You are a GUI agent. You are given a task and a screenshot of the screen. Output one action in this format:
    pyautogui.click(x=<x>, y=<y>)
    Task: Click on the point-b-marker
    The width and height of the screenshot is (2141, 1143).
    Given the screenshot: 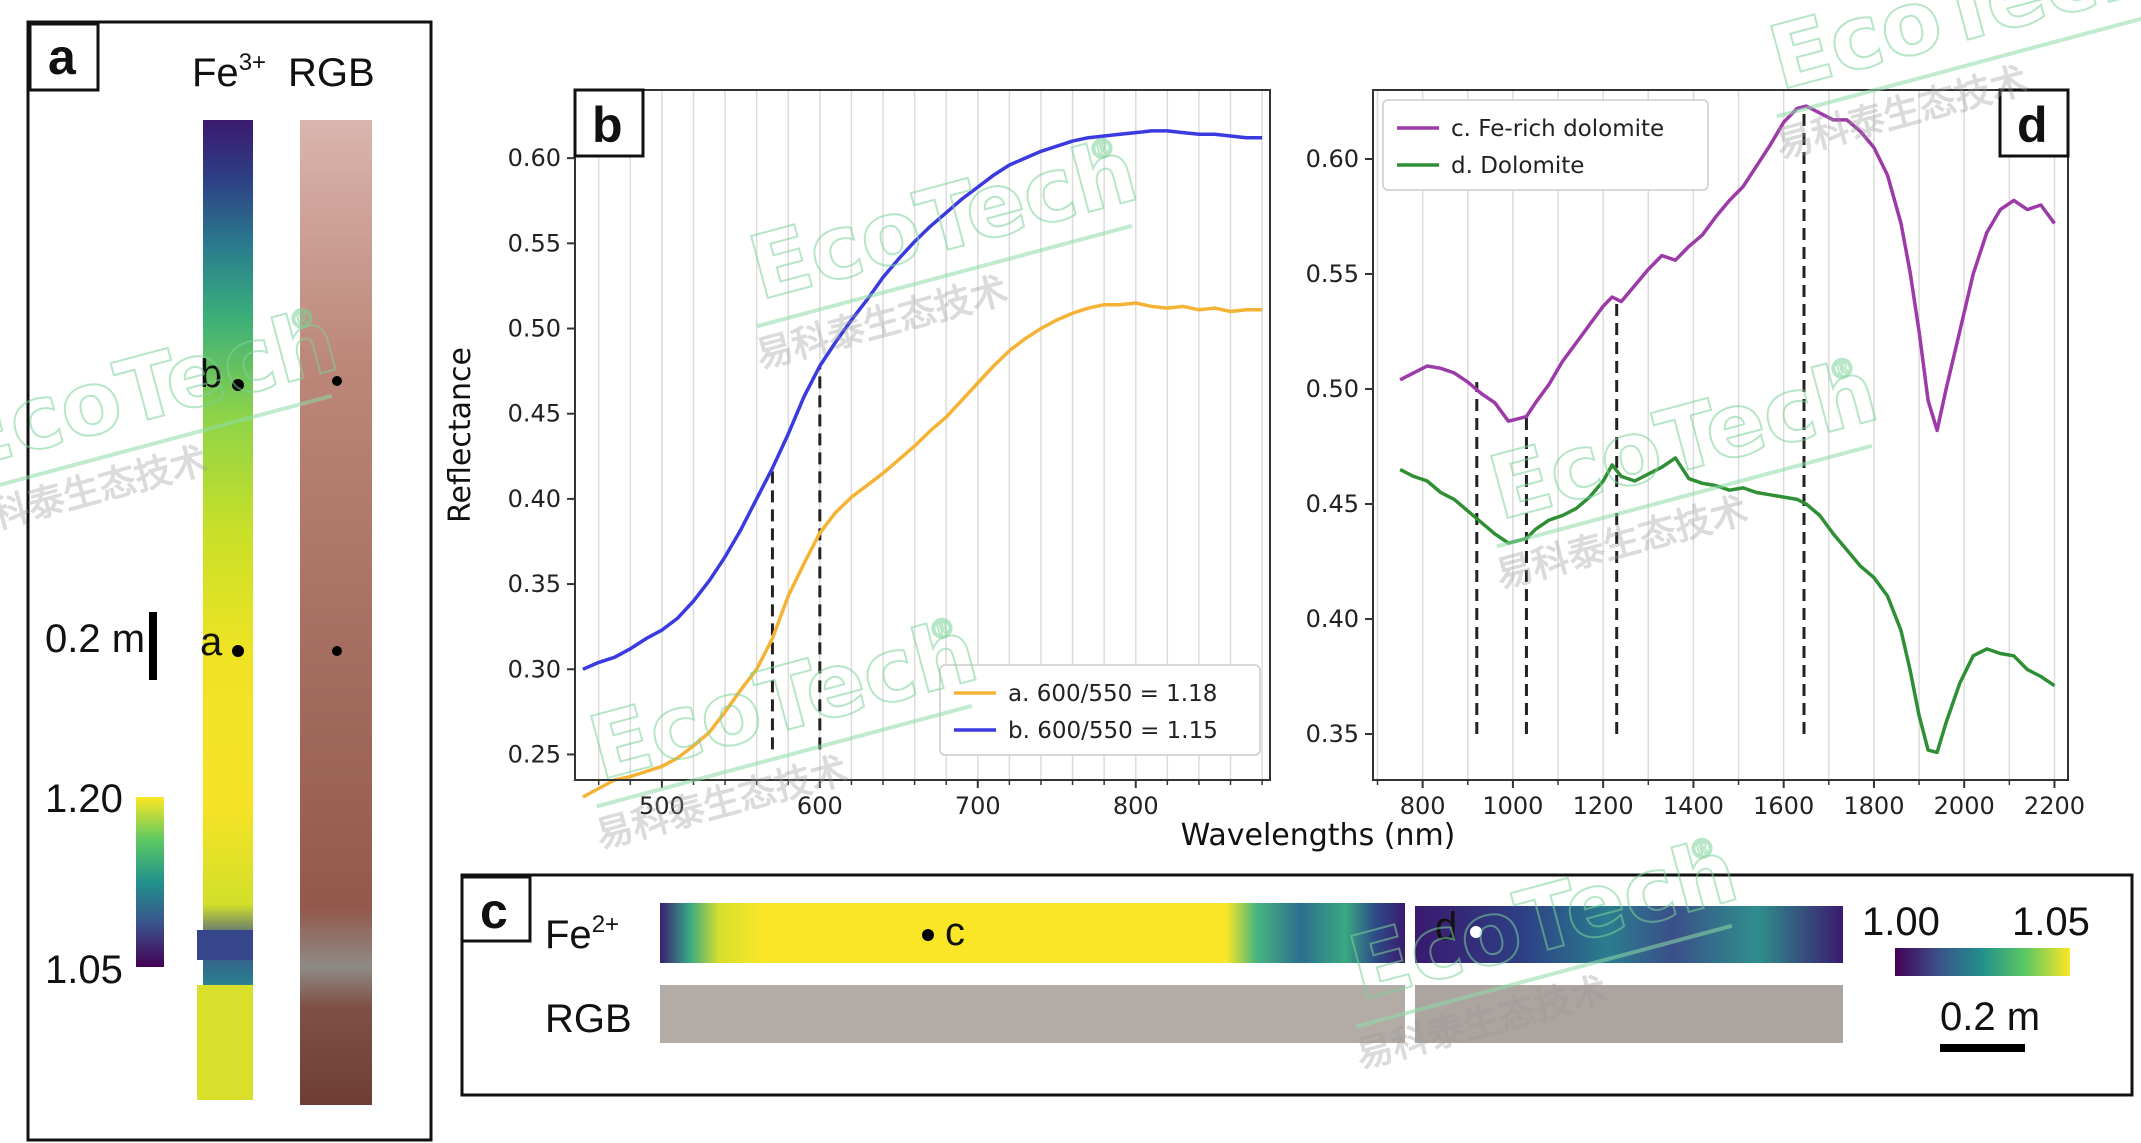 What is the action you would take?
    pyautogui.click(x=238, y=385)
    